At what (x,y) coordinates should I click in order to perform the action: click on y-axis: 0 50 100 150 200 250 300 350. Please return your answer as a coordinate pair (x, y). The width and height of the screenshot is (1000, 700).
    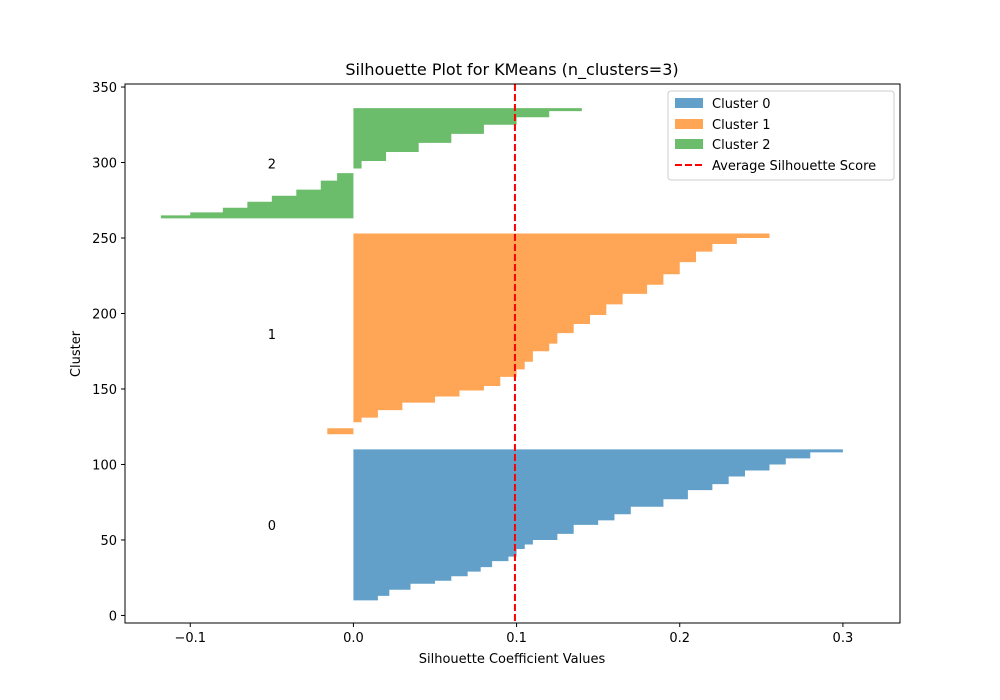
    Looking at the image, I should click on (108, 352).